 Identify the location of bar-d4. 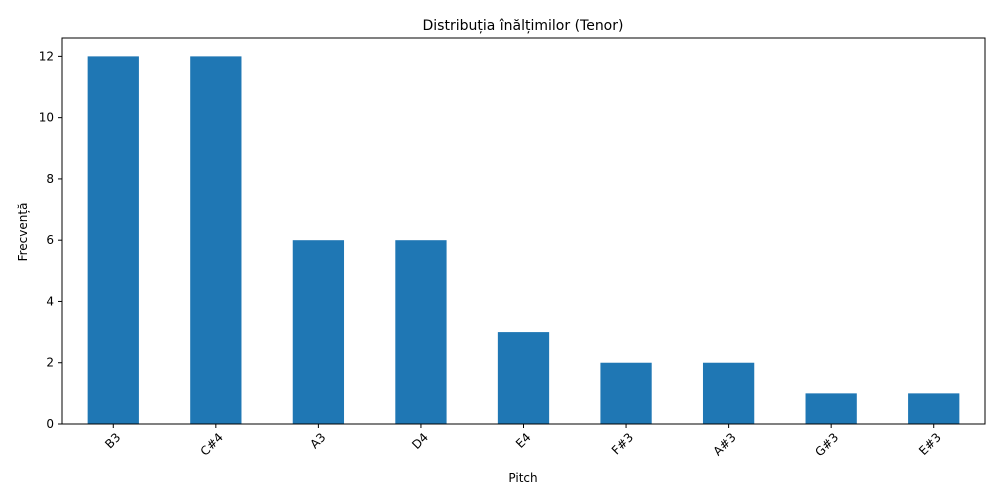
(421, 332).